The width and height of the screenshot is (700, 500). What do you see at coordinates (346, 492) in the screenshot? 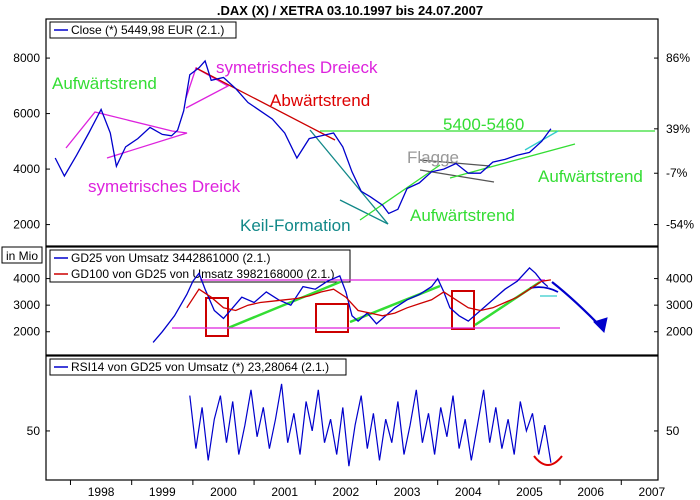
I see `x-tick-label: 2002` at bounding box center [346, 492].